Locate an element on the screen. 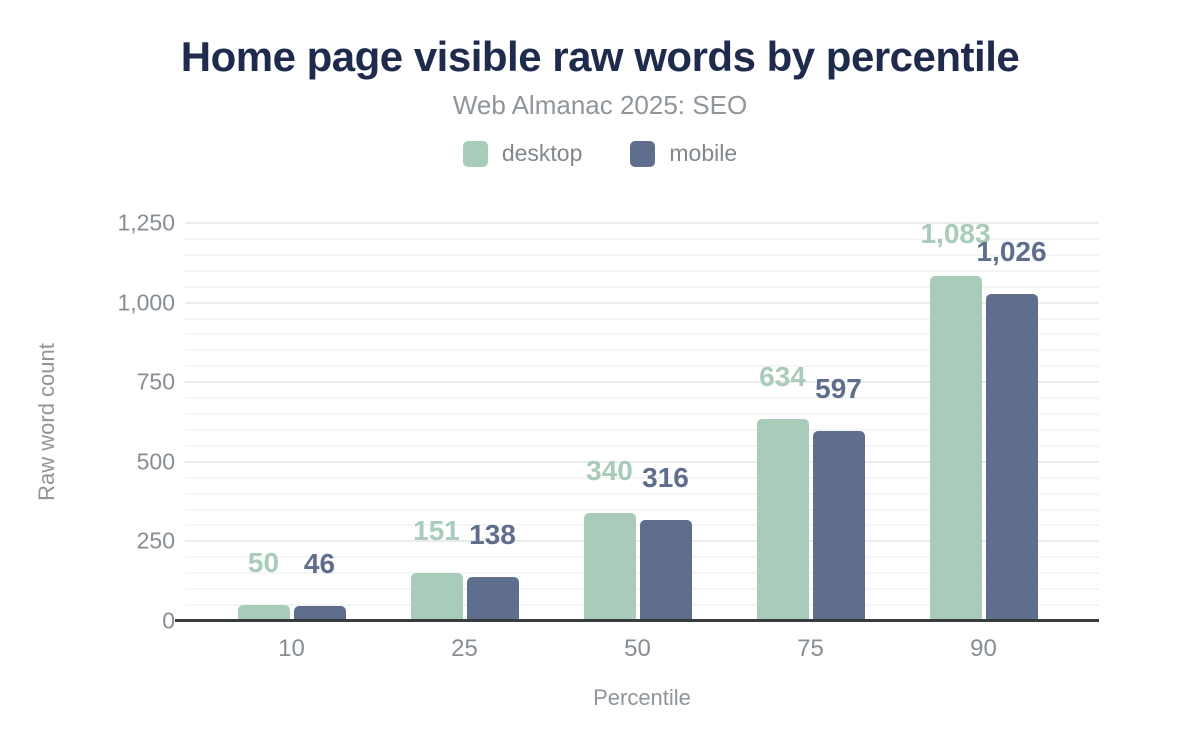 The height and width of the screenshot is (742, 1200). bar-mobile-p50 is located at coordinates (665, 570).